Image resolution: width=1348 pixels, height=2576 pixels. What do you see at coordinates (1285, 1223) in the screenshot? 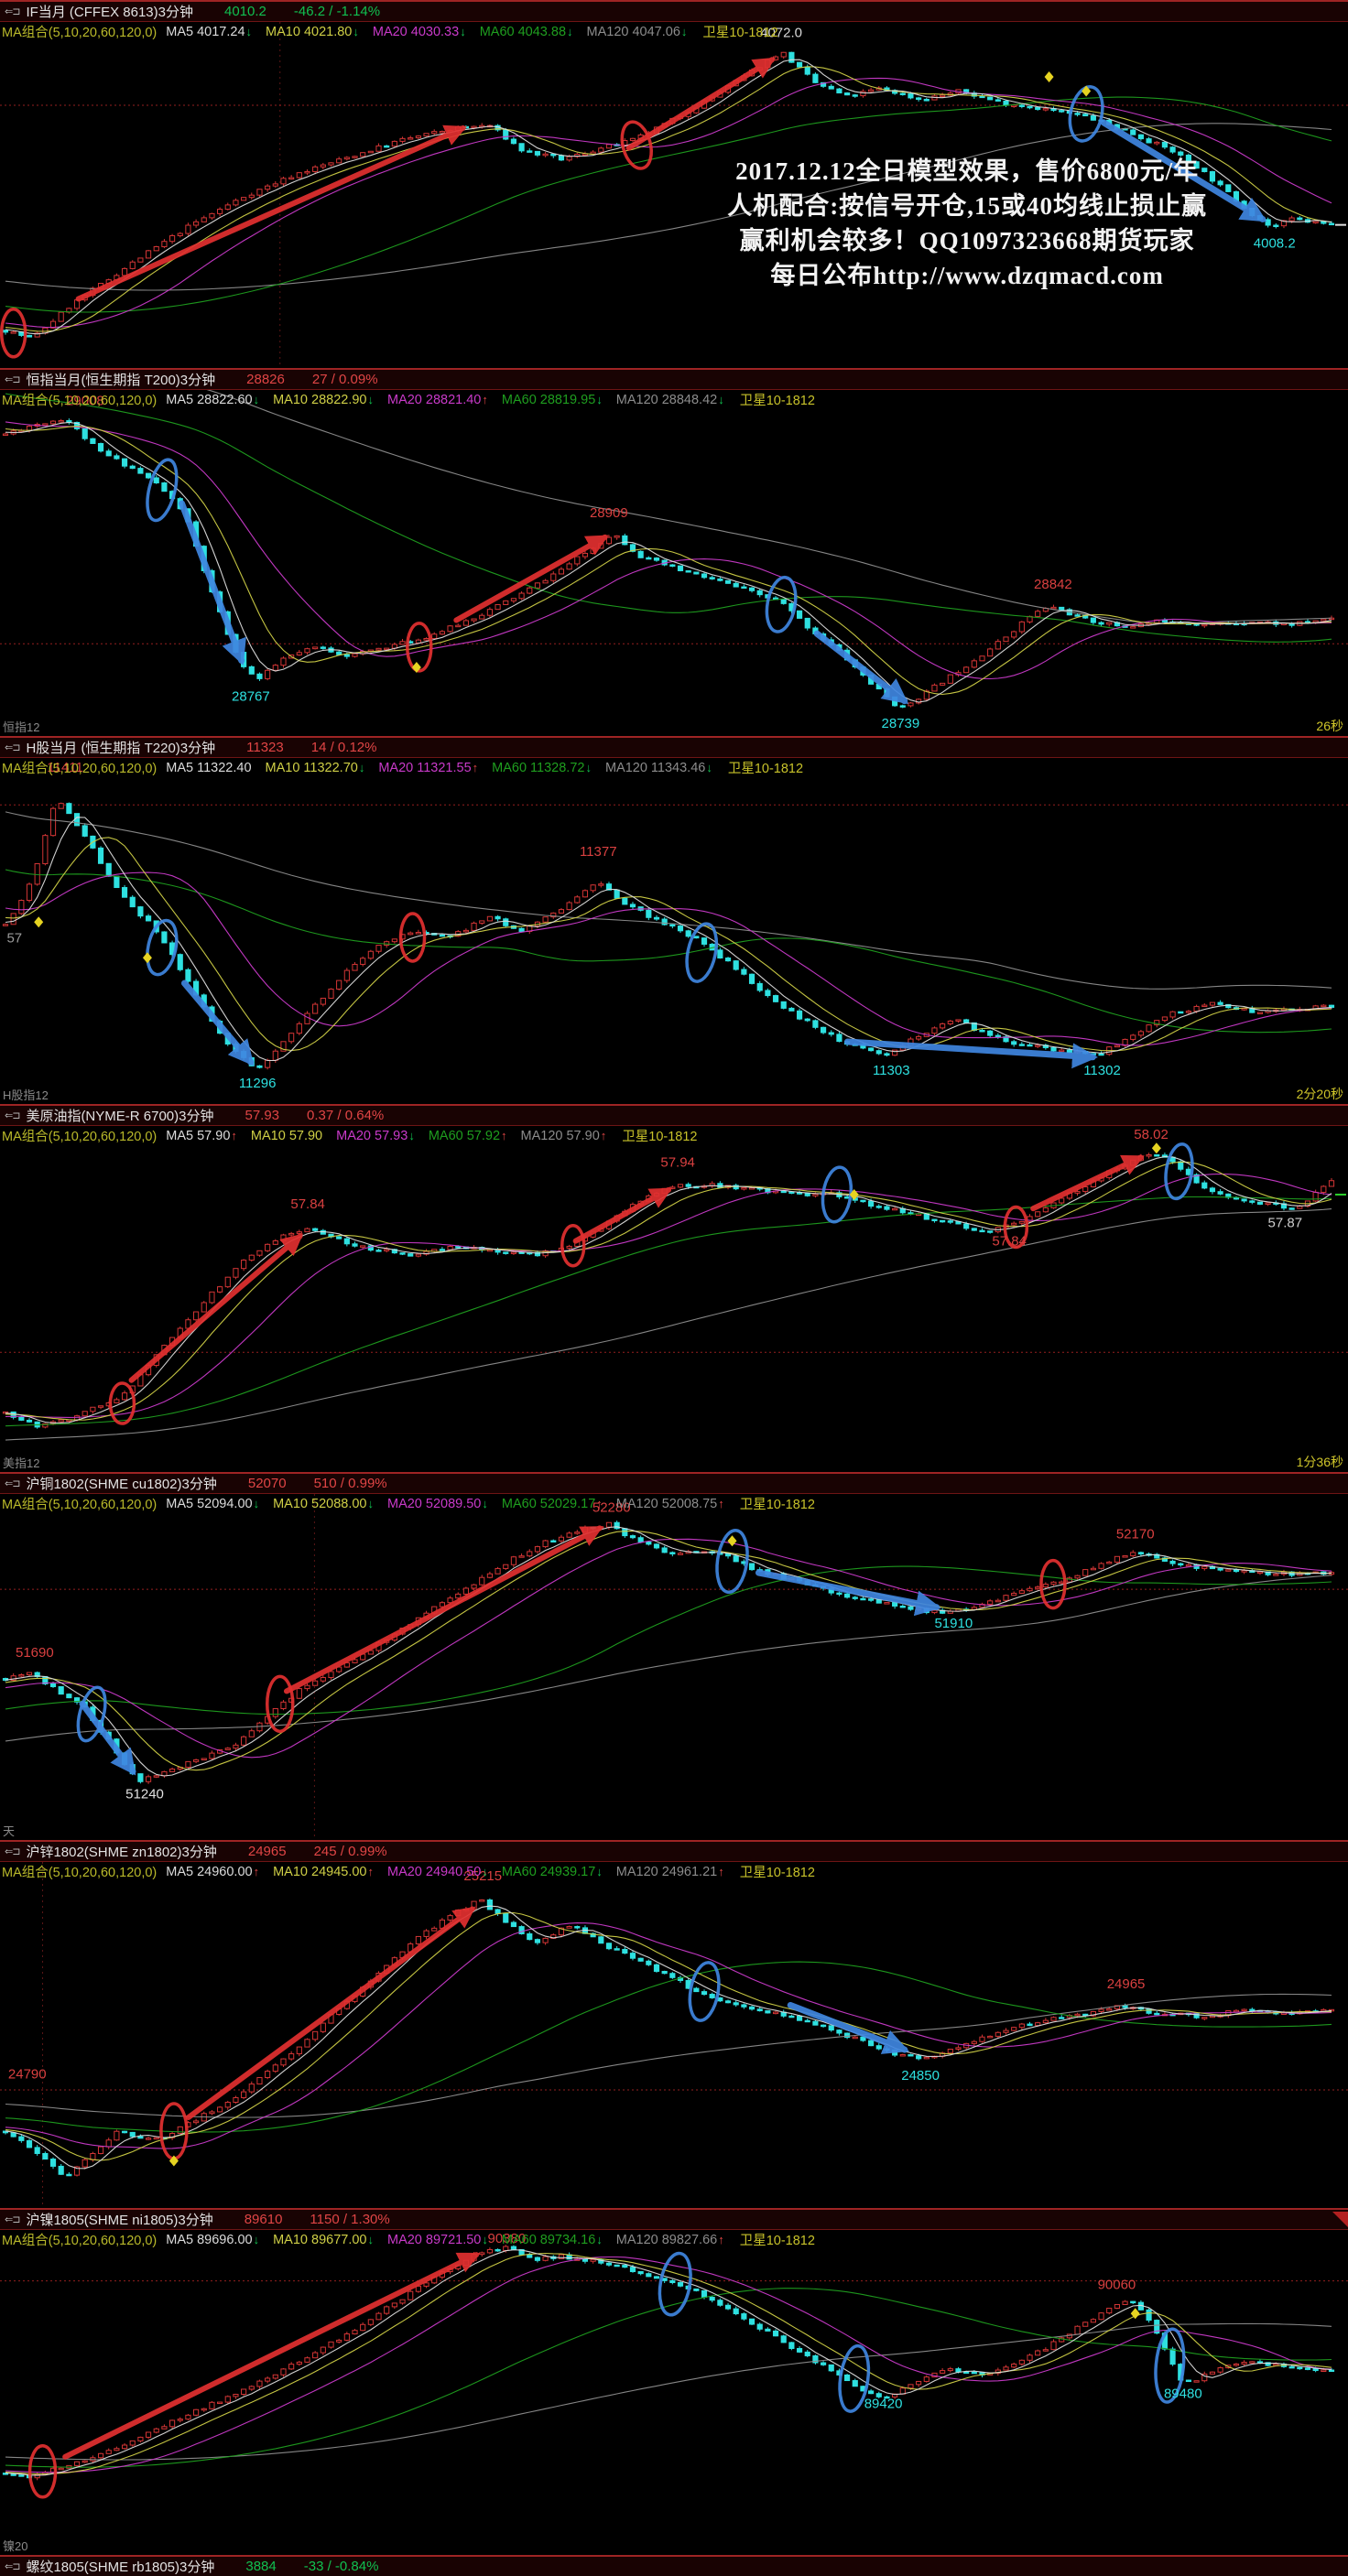
I see `svg-text: 57.87` at bounding box center [1285, 1223].